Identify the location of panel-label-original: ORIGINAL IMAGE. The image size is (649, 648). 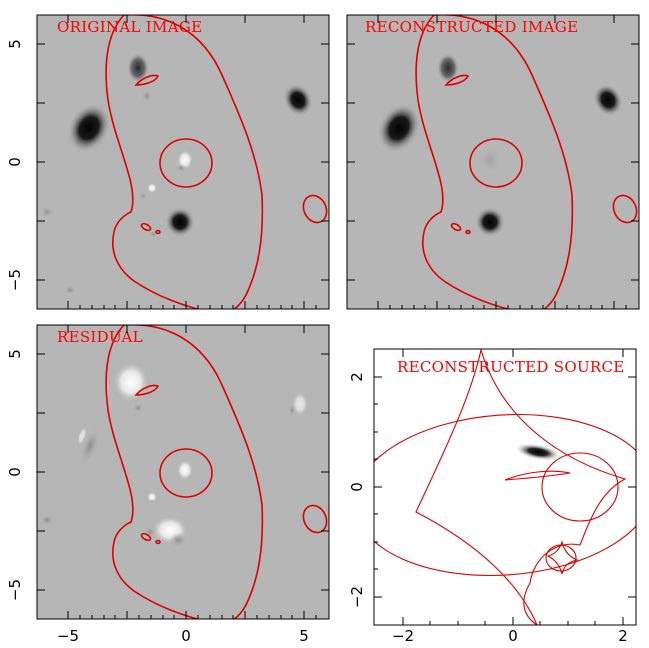
(129, 27).